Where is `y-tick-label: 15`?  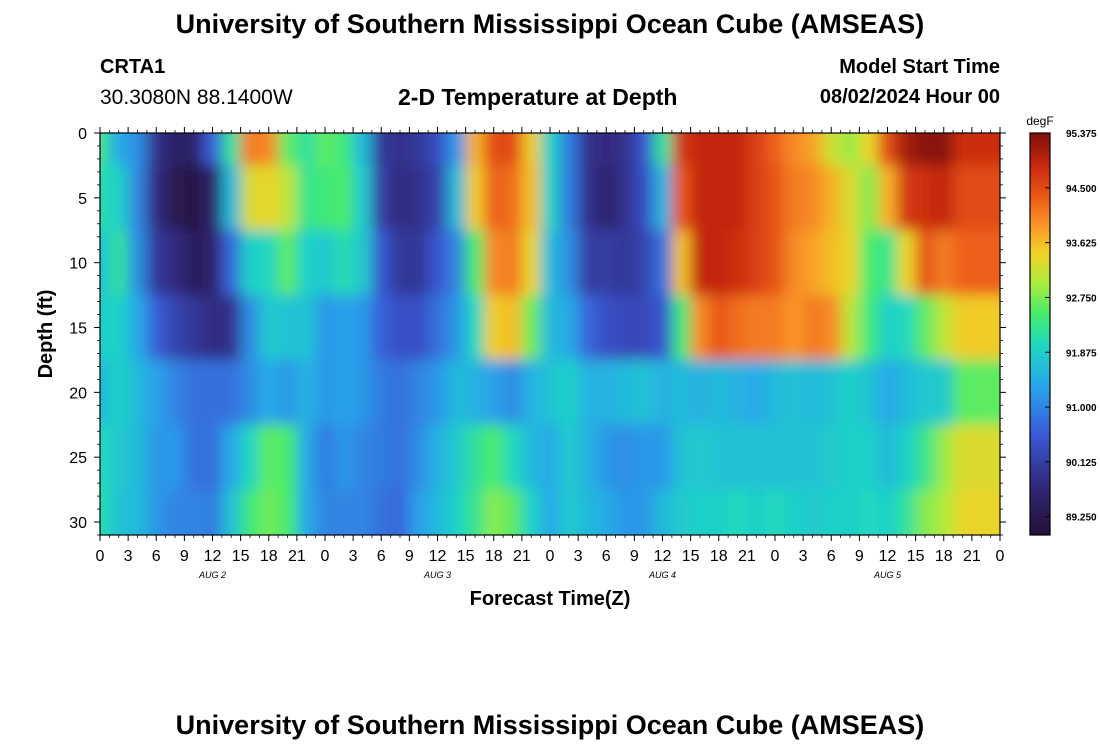 y-tick-label: 15 is located at coordinates (78, 329).